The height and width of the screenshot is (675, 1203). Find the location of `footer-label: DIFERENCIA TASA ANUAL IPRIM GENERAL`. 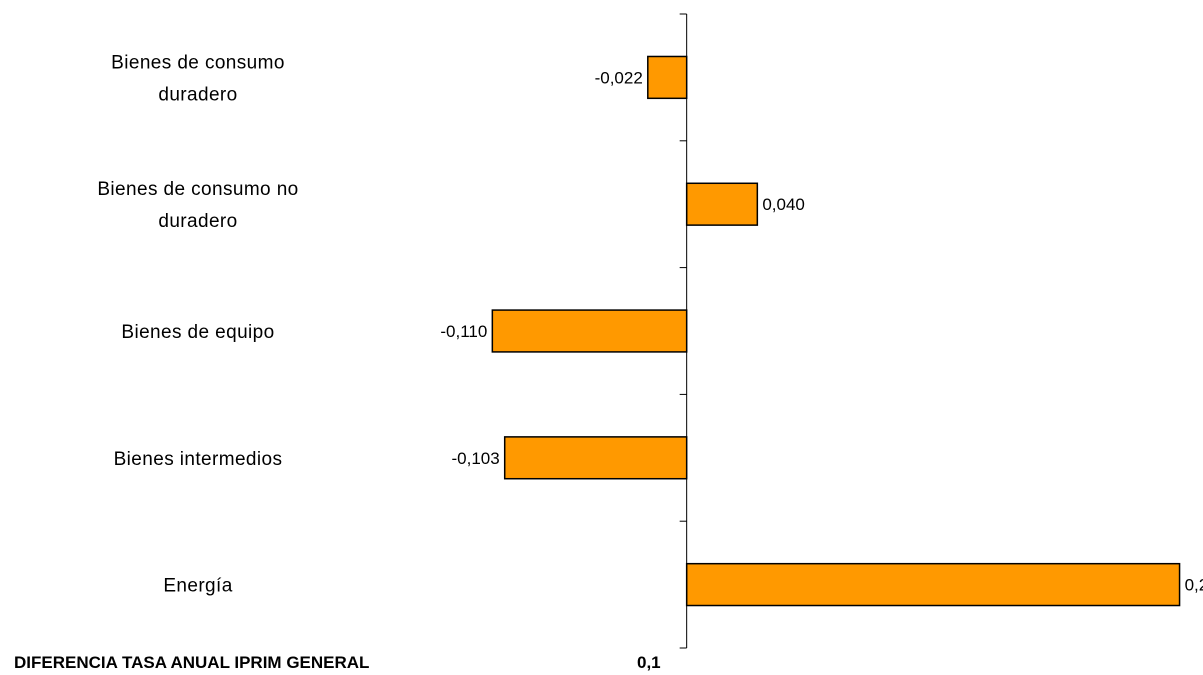

footer-label: DIFERENCIA TASA ANUAL IPRIM GENERAL is located at coordinates (191, 662).